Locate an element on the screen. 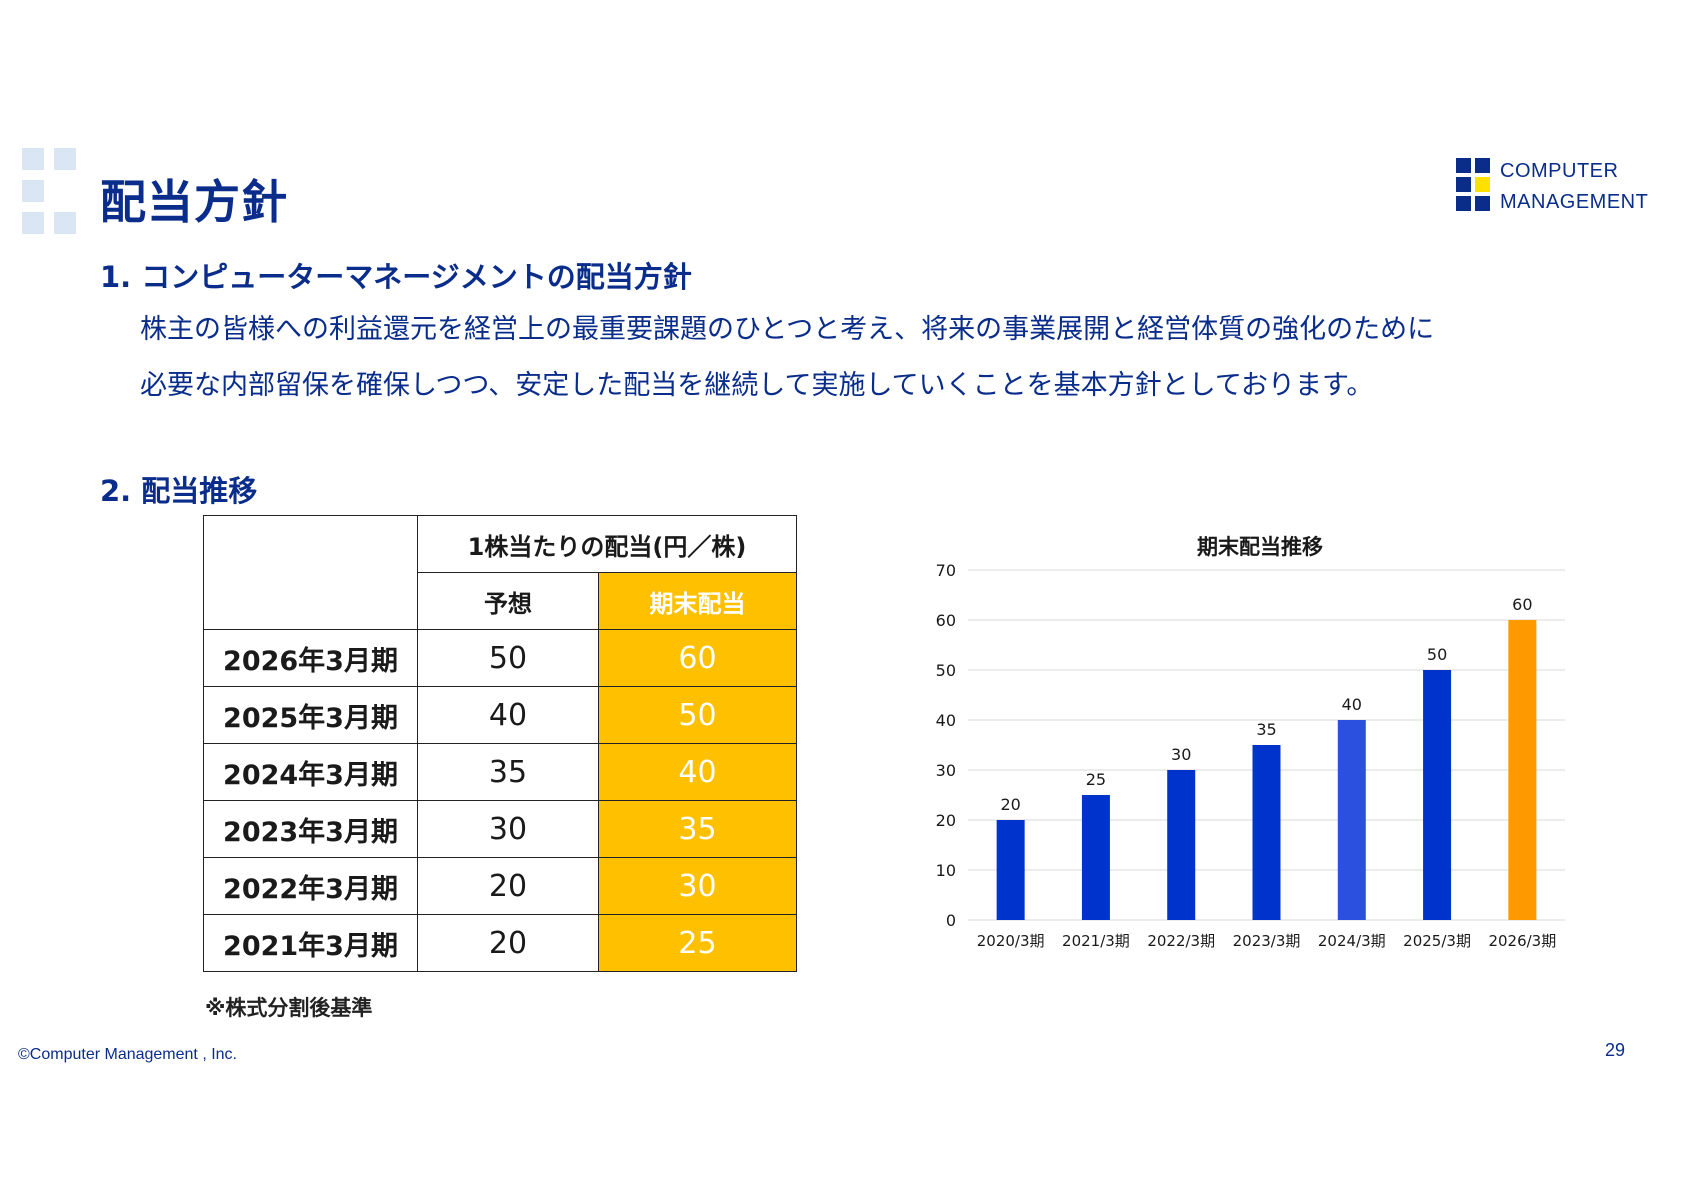 This screenshot has width=1684, height=1190. table-header-main: 1株当たりの配当(円／株) is located at coordinates (607, 544).